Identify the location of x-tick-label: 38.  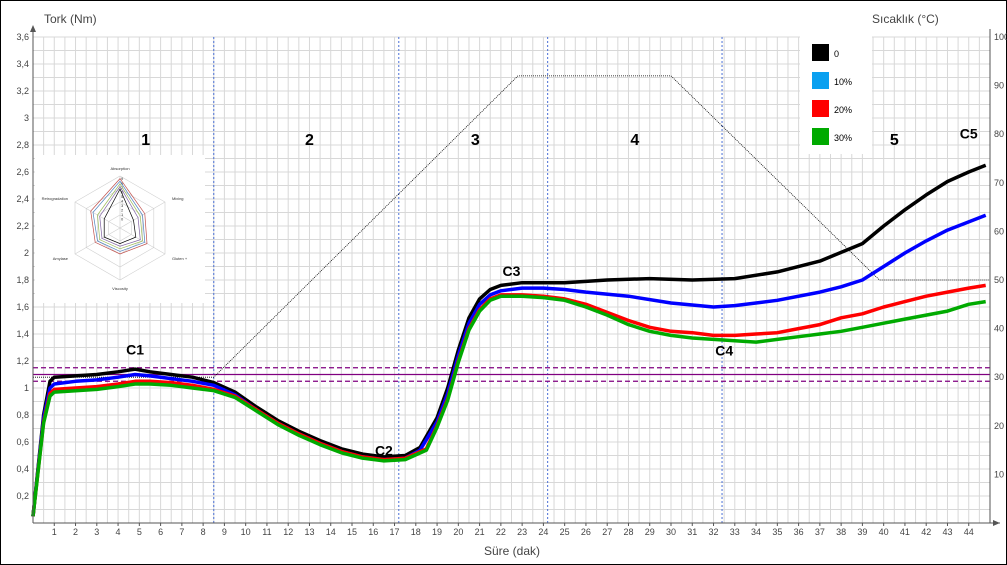
(841, 532).